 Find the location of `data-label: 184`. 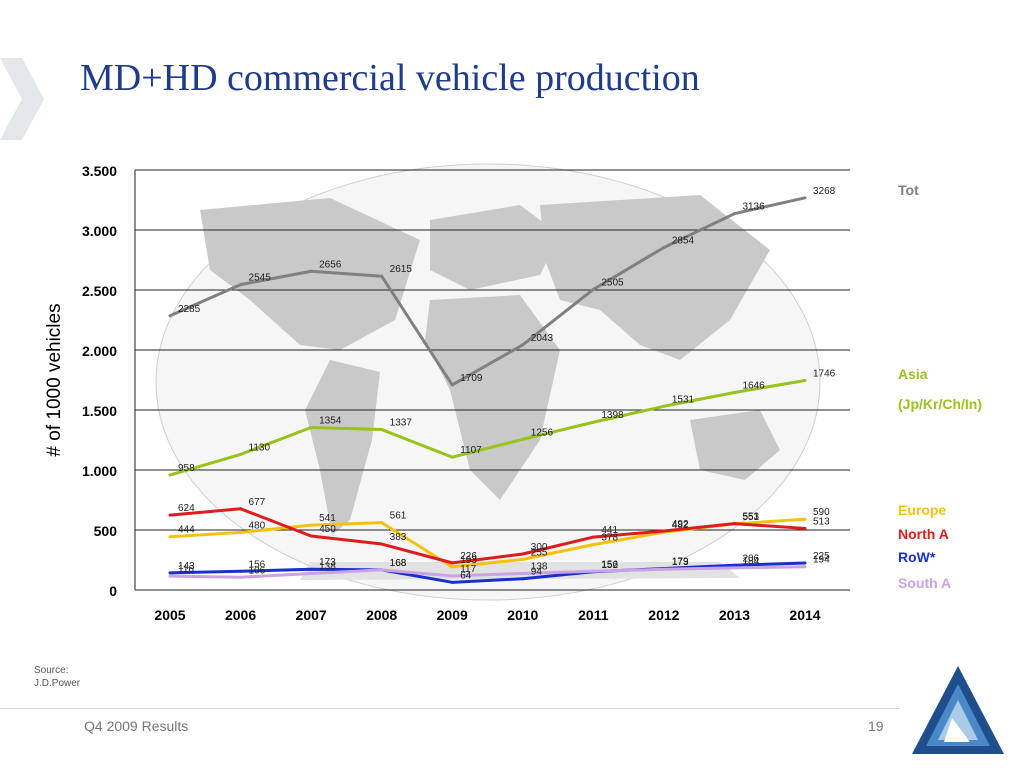

data-label: 184 is located at coordinates (750, 561).